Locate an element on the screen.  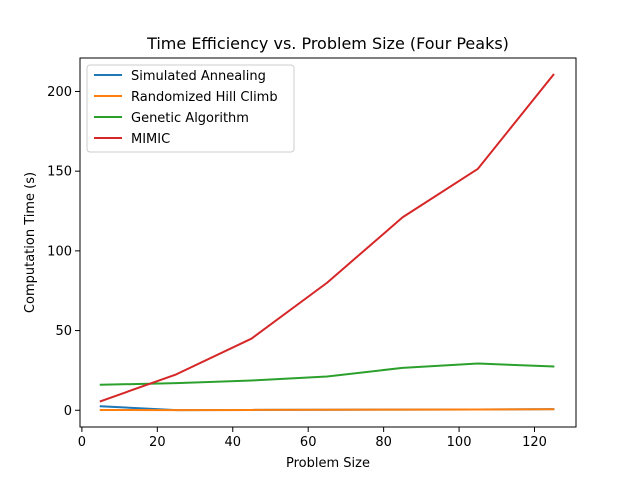
legend-label-2: Genetic Algorithm is located at coordinates (190, 118).